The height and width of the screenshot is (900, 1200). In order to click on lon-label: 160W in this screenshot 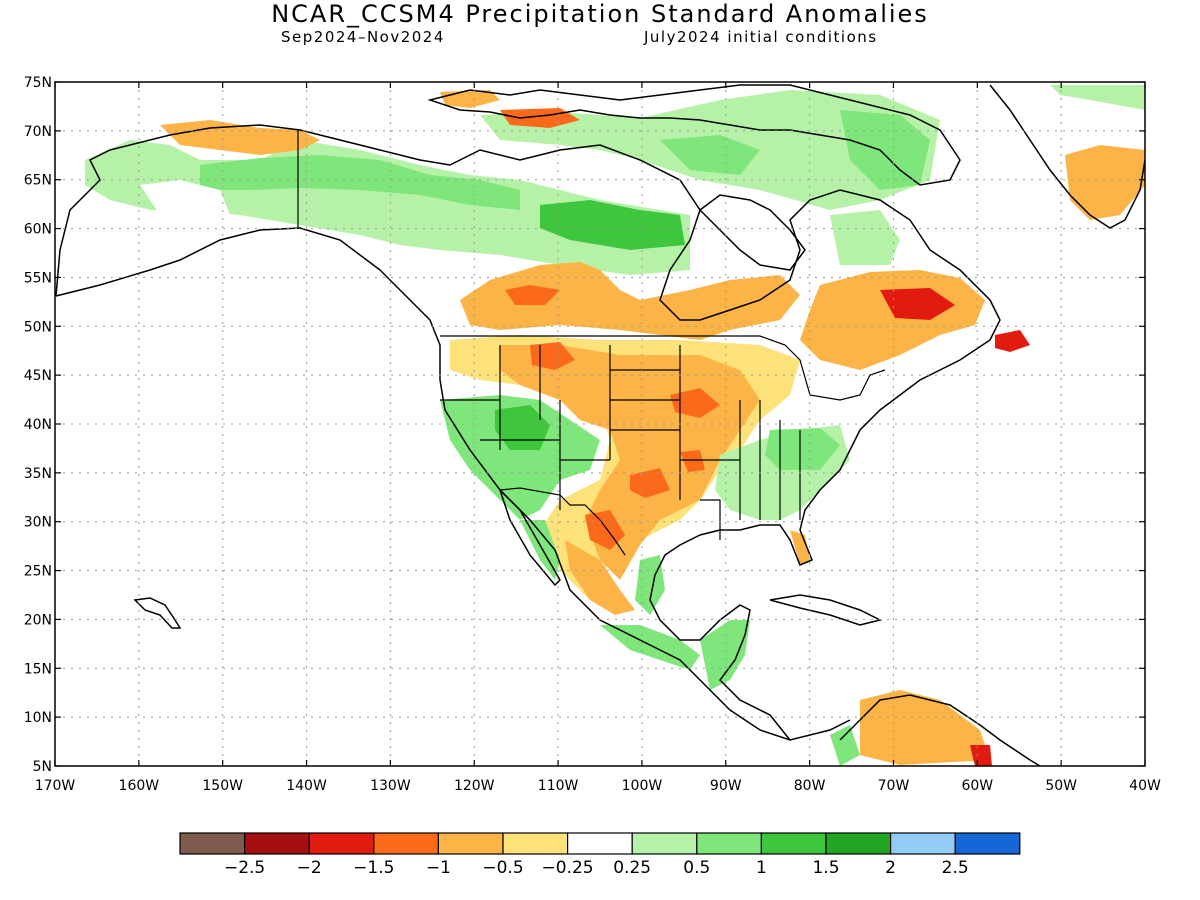, I will do `click(139, 786)`.